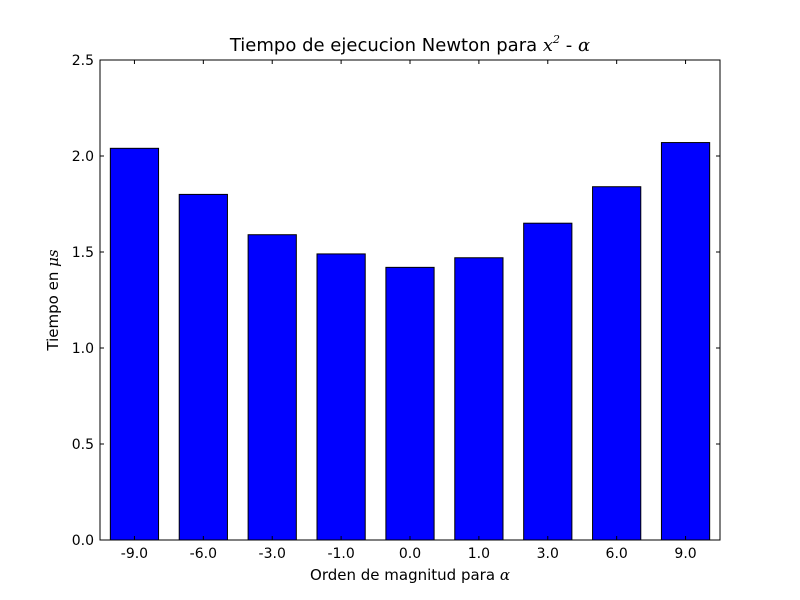 The height and width of the screenshot is (600, 800). What do you see at coordinates (617, 363) in the screenshot?
I see `bar-6.0` at bounding box center [617, 363].